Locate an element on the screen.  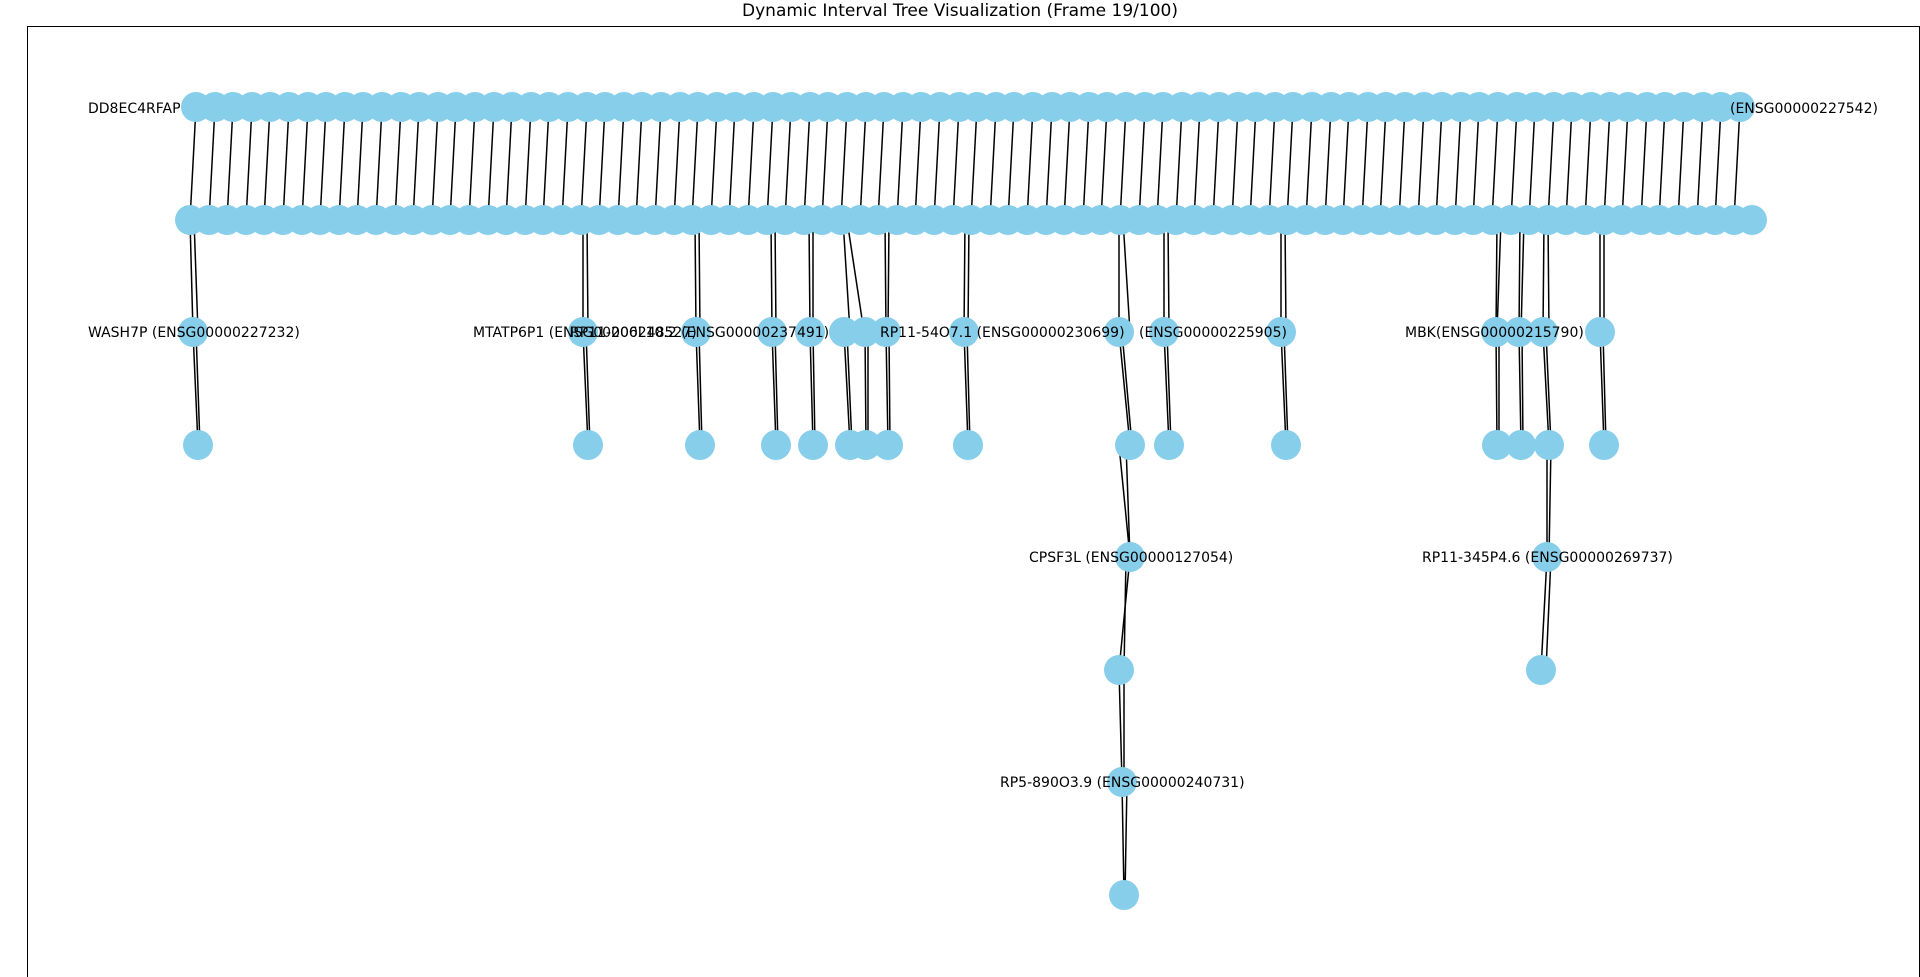
label-rp5-890o3: RP5-890O3.9 (ENSG00000240731) is located at coordinates (1122, 783).